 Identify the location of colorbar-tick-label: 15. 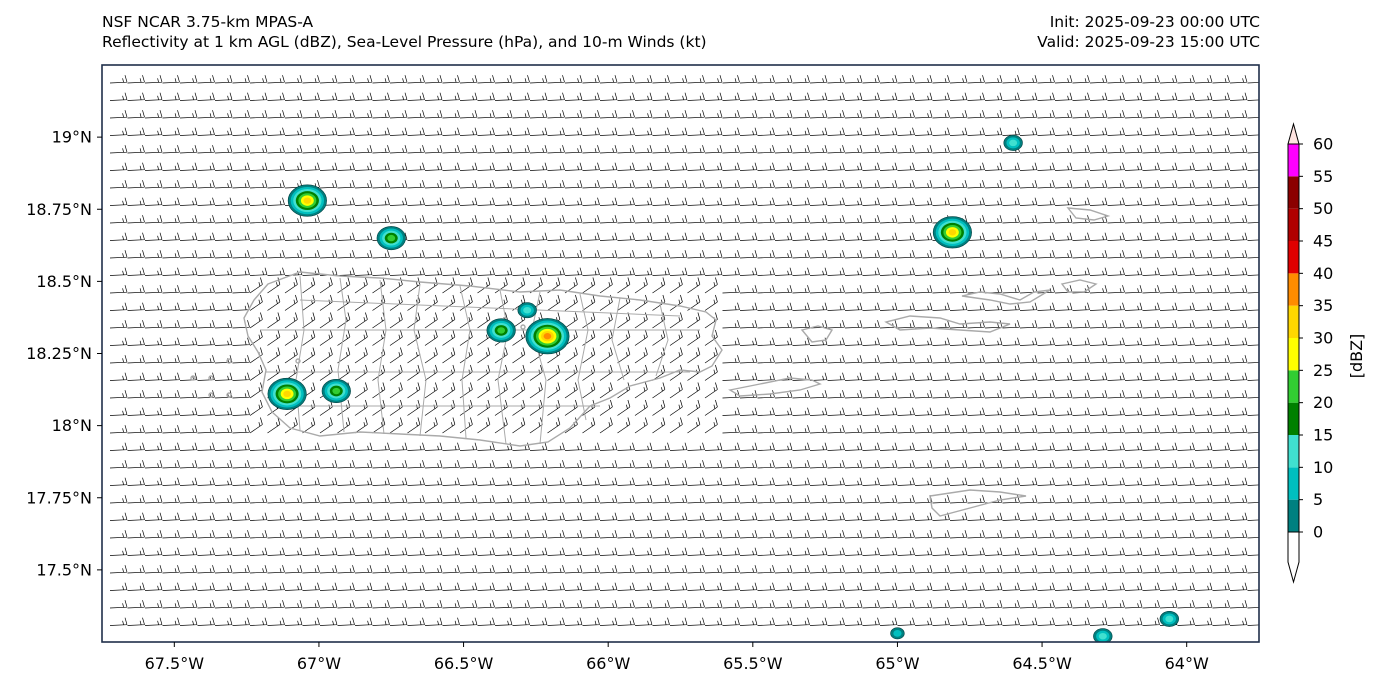
(1323, 435).